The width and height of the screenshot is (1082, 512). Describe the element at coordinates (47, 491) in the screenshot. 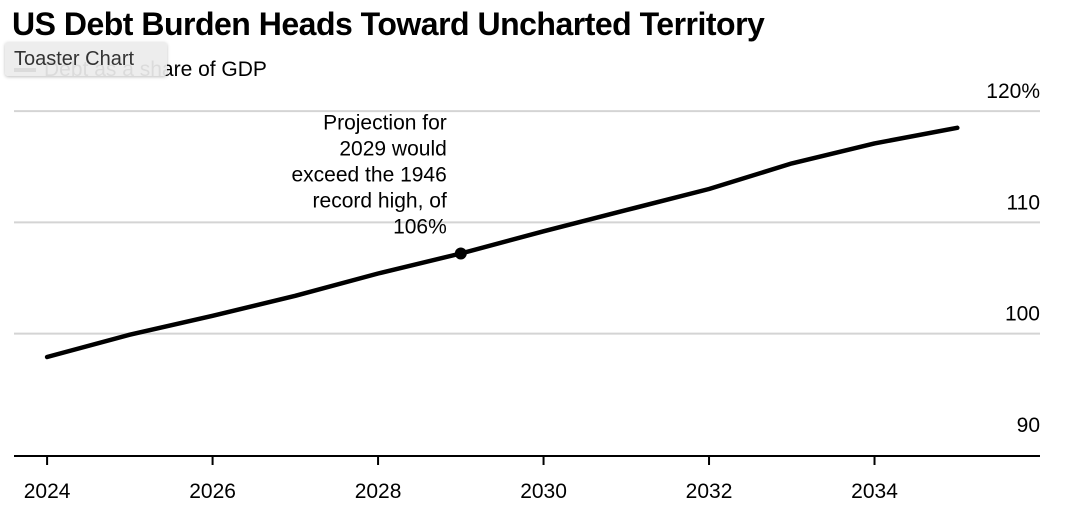

I see `x-tick-label-2024: 2024` at that location.